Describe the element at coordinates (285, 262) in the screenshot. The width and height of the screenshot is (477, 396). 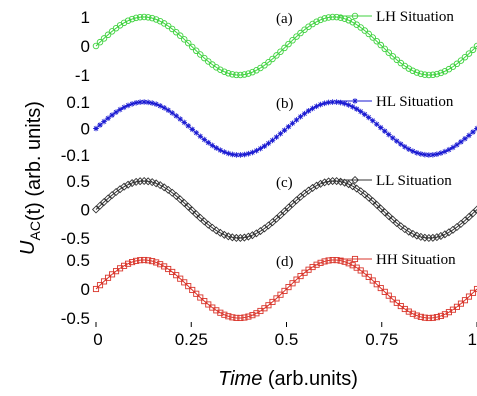
I see `panel-tag: (d)` at that location.